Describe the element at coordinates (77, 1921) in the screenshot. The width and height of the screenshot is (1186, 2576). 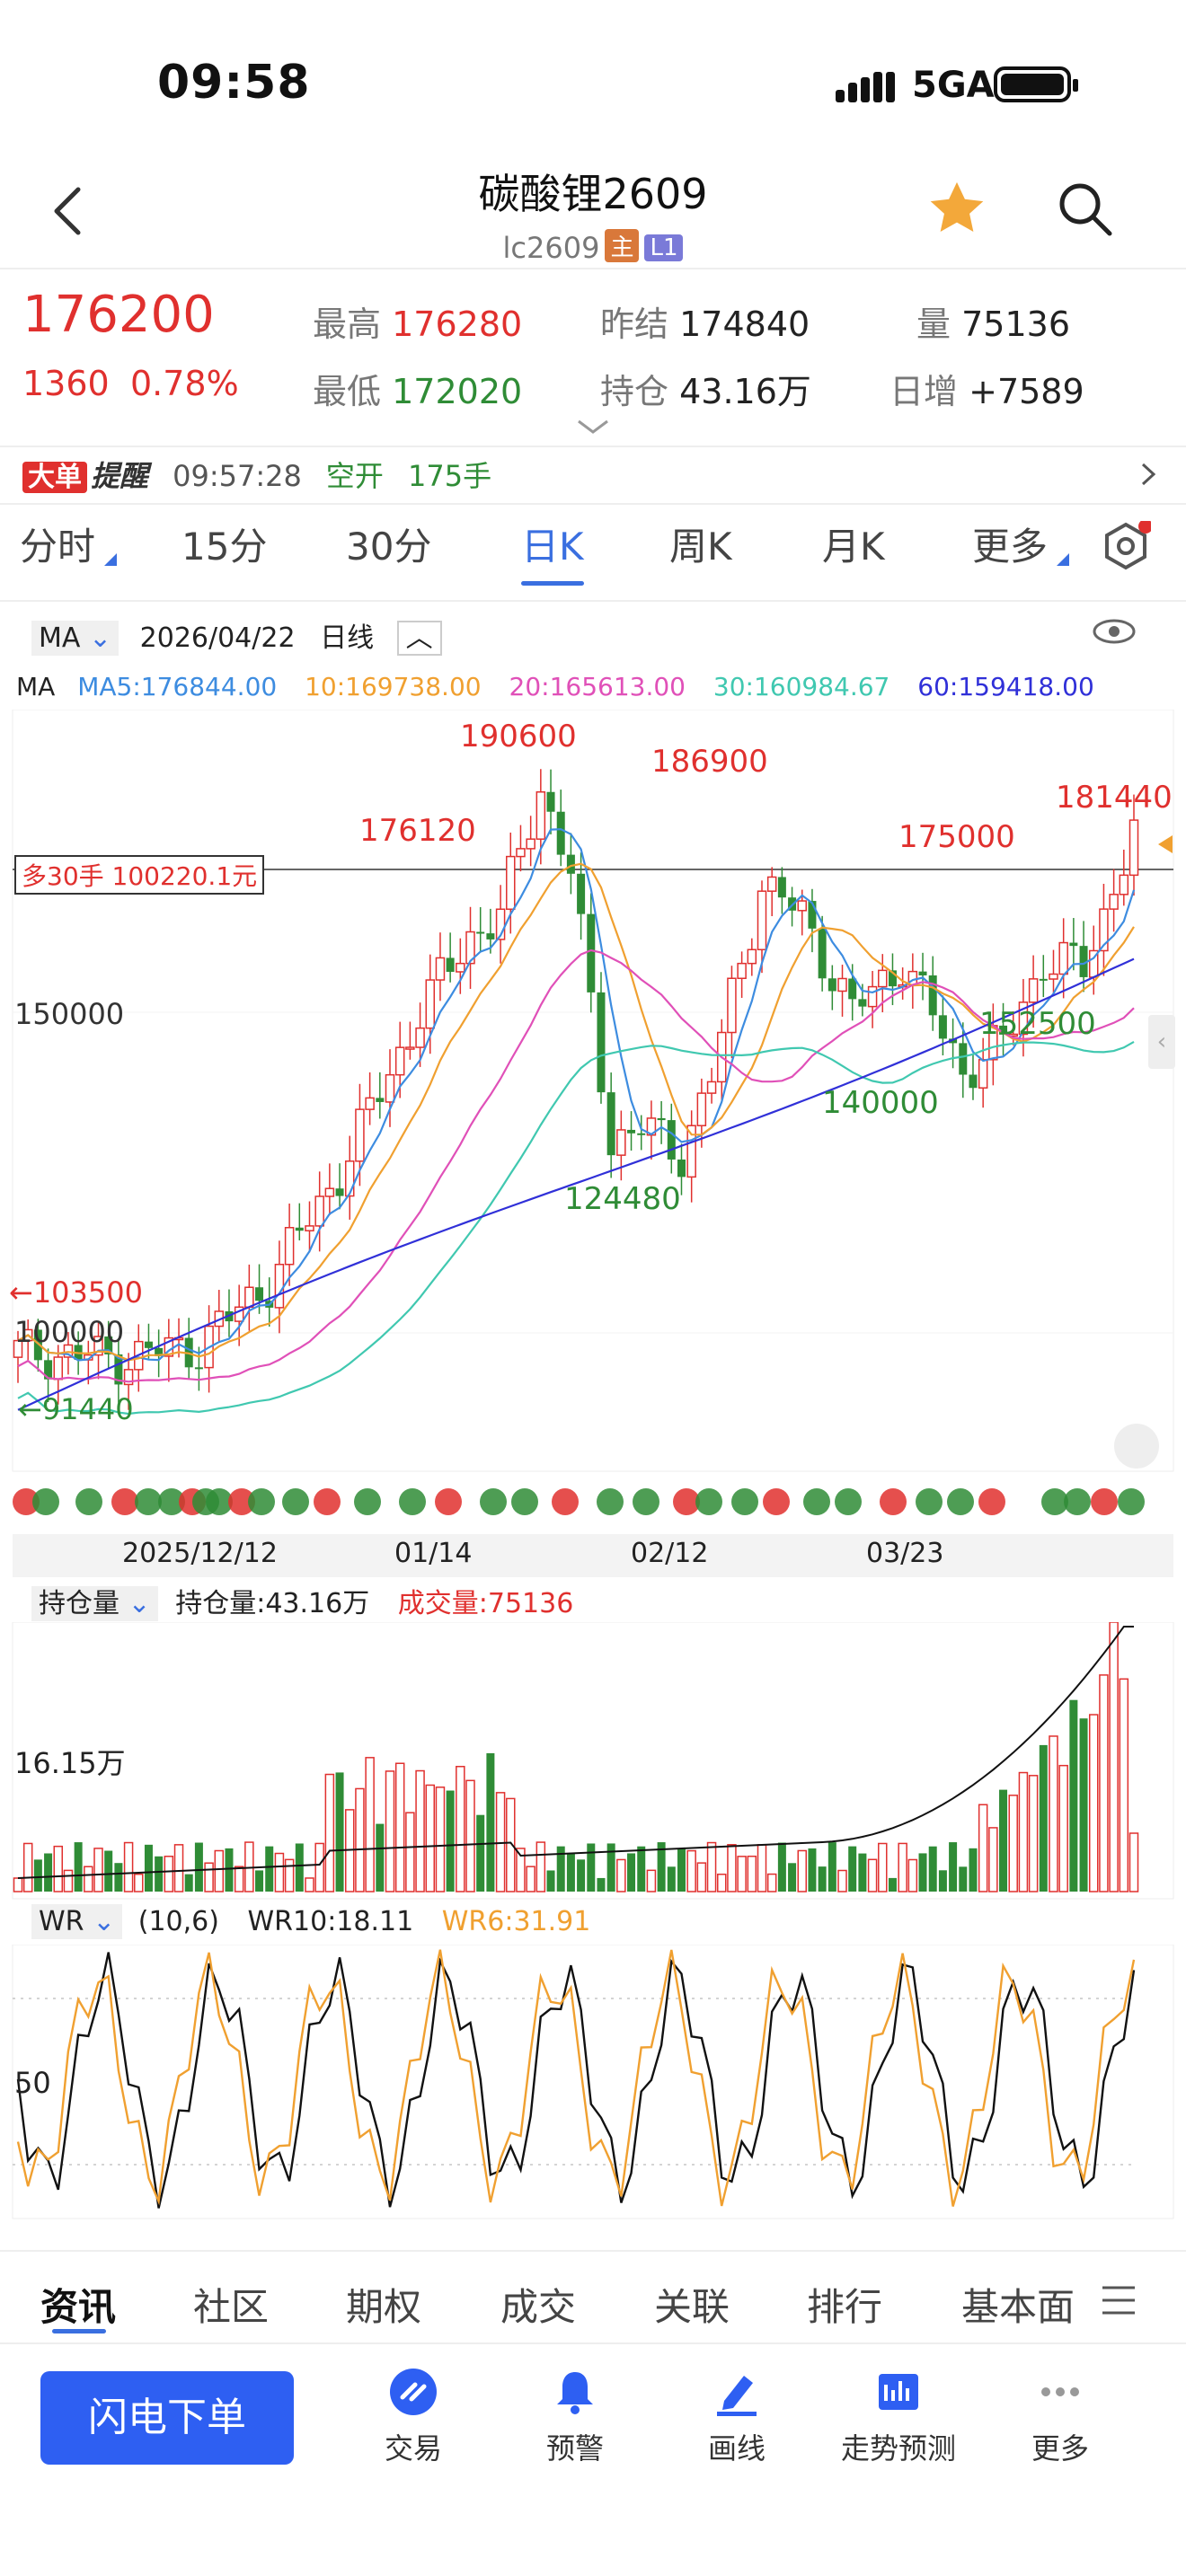
I see `wr-indicator-selector: WR ⌄` at that location.